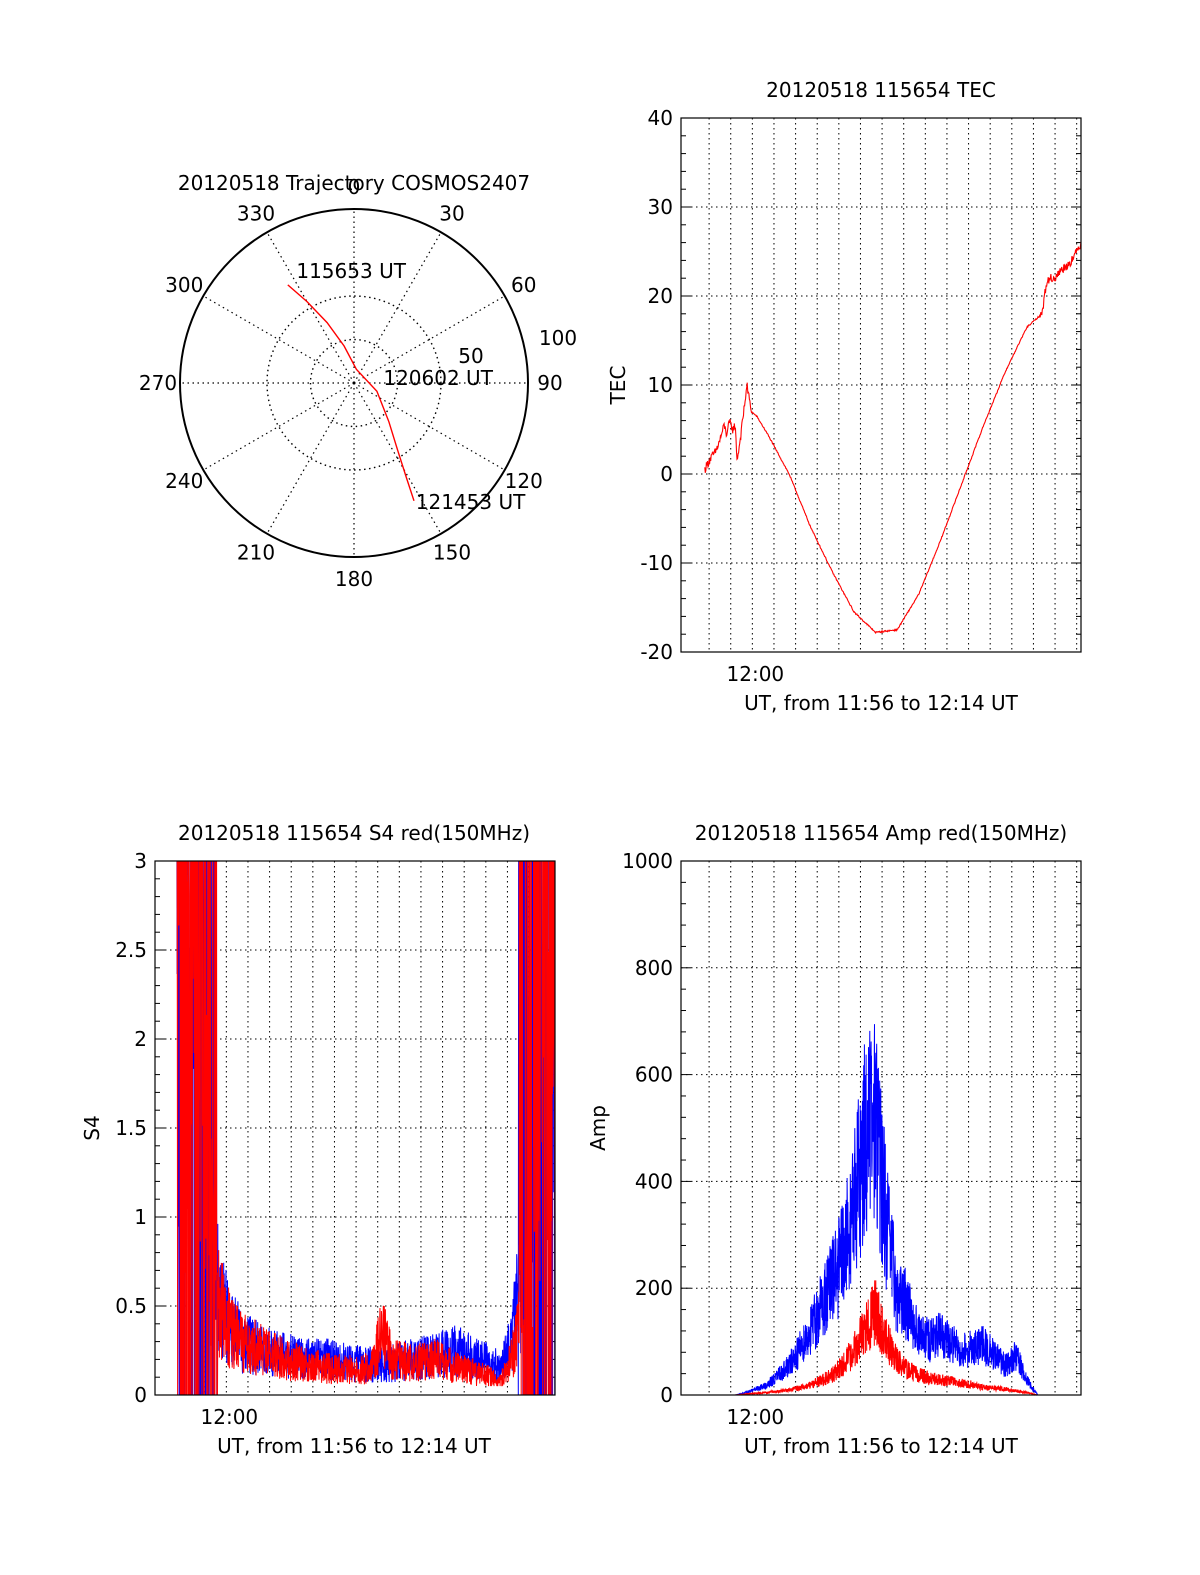 This screenshot has width=1200, height=1575. What do you see at coordinates (354, 833) in the screenshot?
I see `s4-title: 20120518 115654 S4 red(150MHz)` at bounding box center [354, 833].